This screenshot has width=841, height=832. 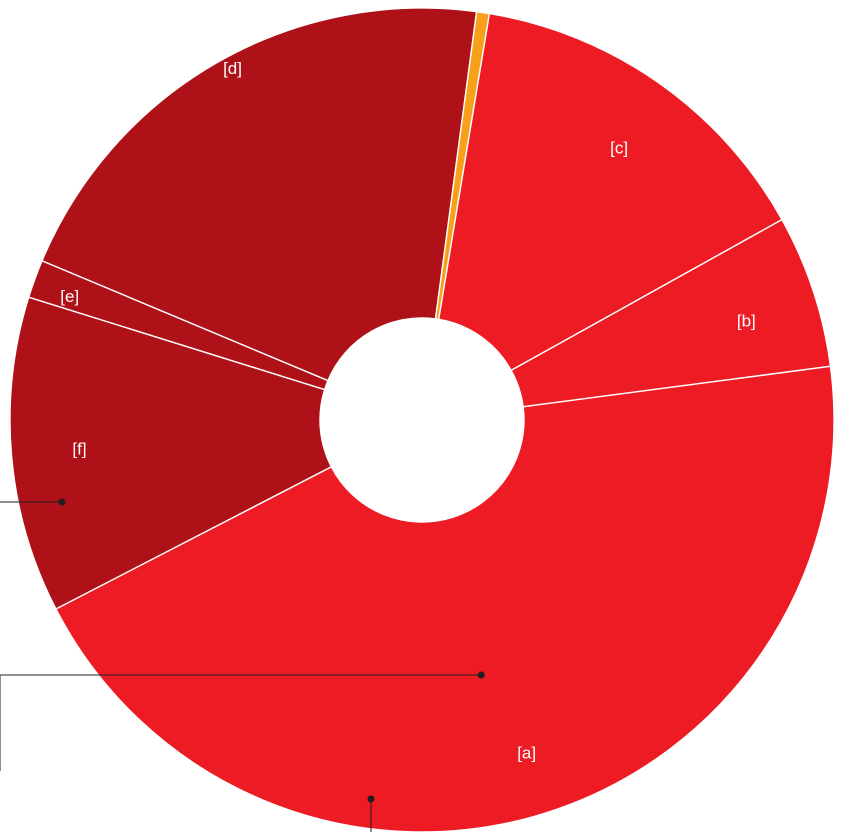 What do you see at coordinates (481, 675) in the screenshot?
I see `callout-dot-orange` at bounding box center [481, 675].